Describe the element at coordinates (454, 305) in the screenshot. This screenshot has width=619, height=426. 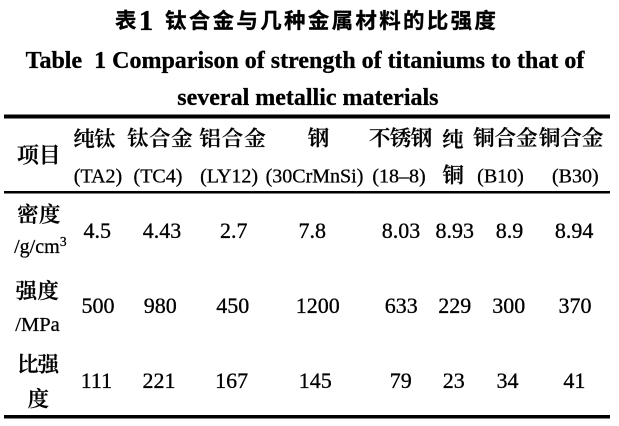
I see `svg-text: 229` at that location.